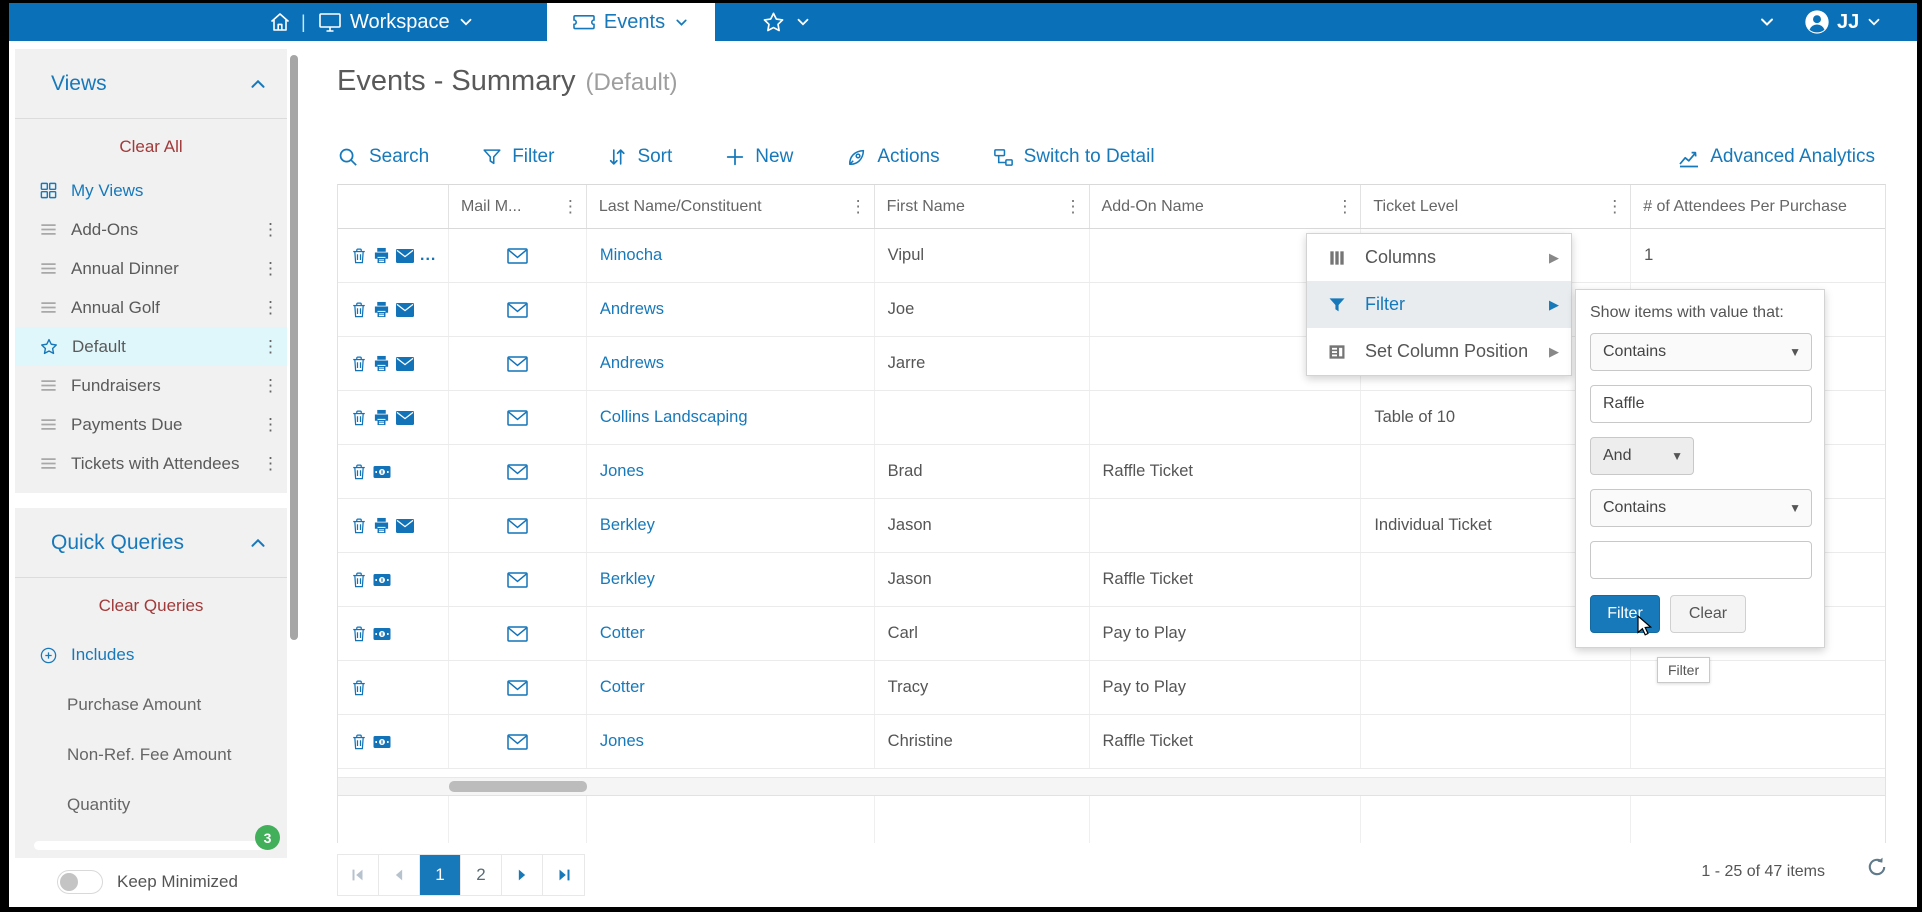 The height and width of the screenshot is (912, 1922). What do you see at coordinates (294, 347) in the screenshot?
I see `sidebar-scrollbar-thumb` at bounding box center [294, 347].